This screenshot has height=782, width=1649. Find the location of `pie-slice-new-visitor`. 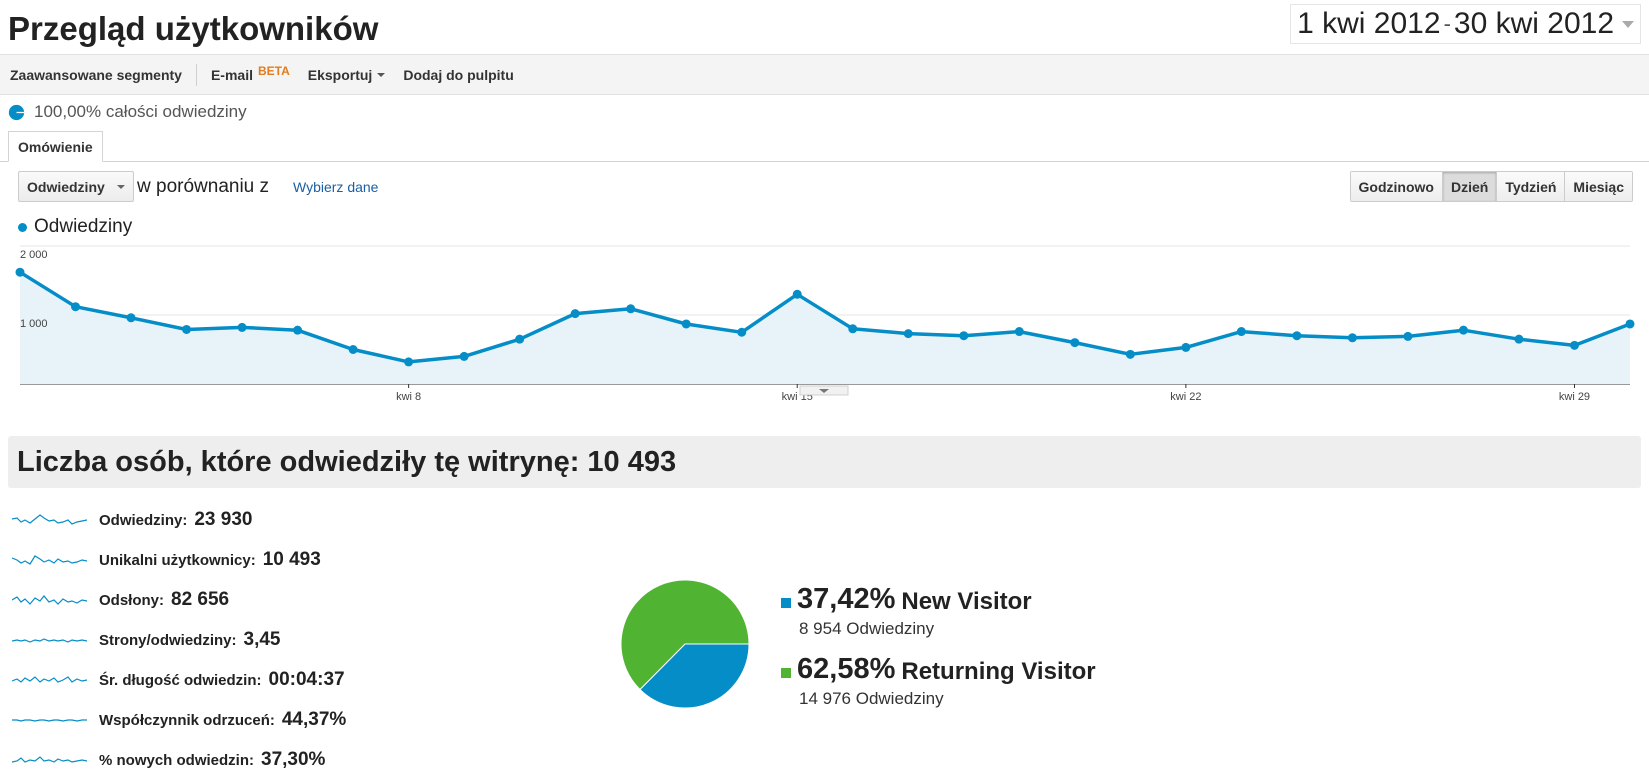

pie-slice-new-visitor is located at coordinates (694, 676).